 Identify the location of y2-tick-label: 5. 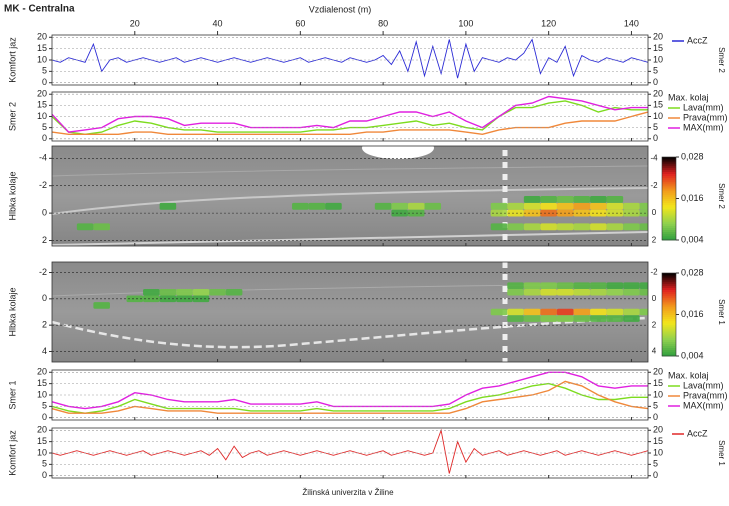
(655, 71).